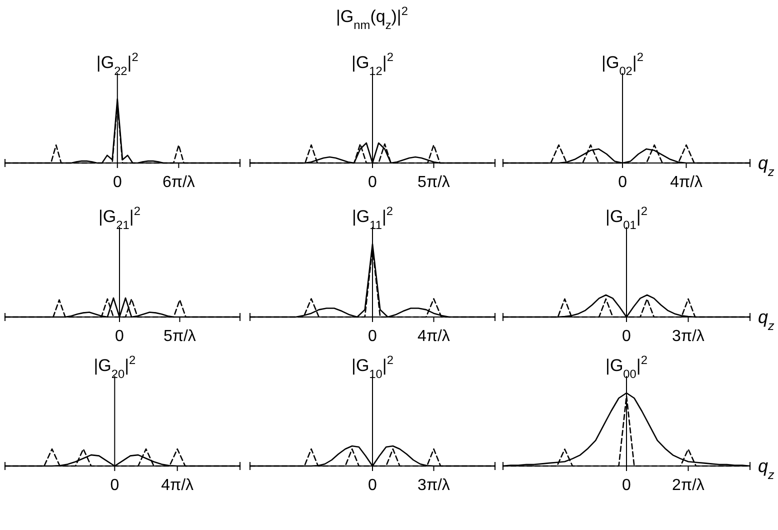 The width and height of the screenshot is (778, 530). Describe the element at coordinates (372, 18) in the screenshot. I see `text: |G$_{nm}$(q$_{z}$)|$^{2}$` at that location.